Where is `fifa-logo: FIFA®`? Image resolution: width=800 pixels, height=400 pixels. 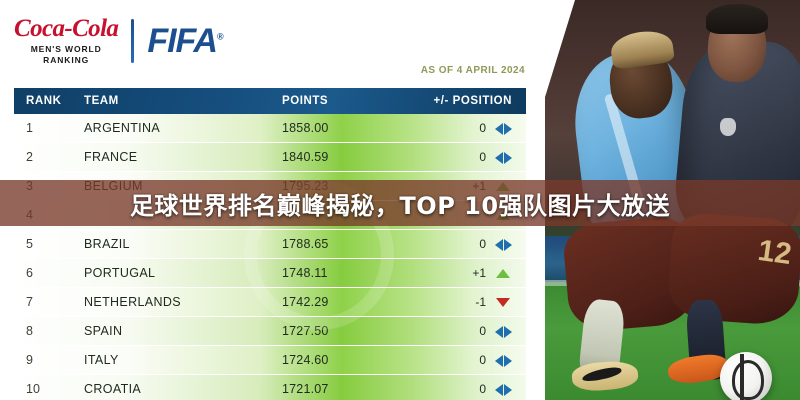 fifa-logo: FIFA® is located at coordinates (185, 41).